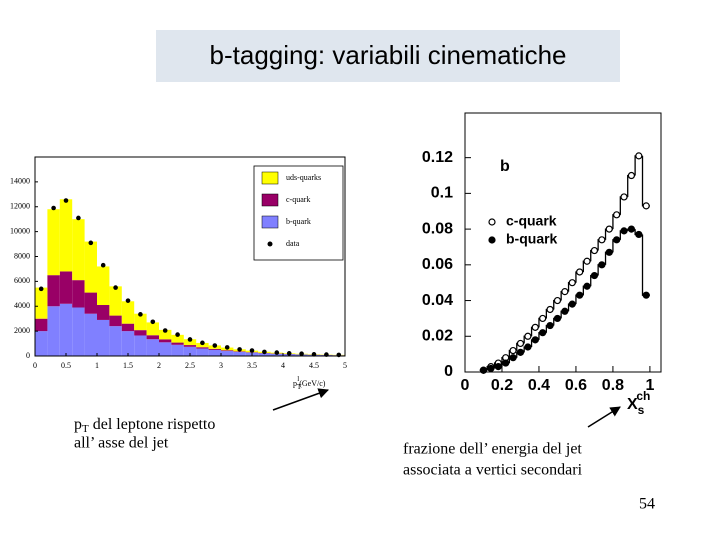  Describe the element at coordinates (190, 365) in the screenshot. I see `x-tick-label: 2.5` at that location.